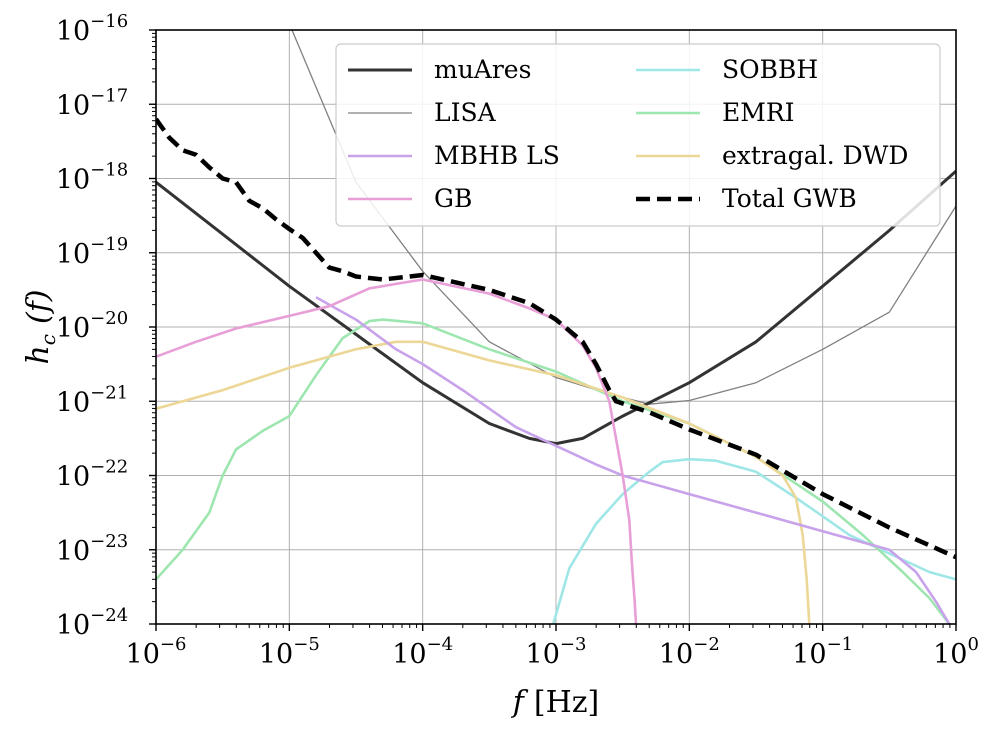 This screenshot has height=736, width=996. Describe the element at coordinates (92, 326) in the screenshot. I see `y-tick-label: 10−20` at that location.